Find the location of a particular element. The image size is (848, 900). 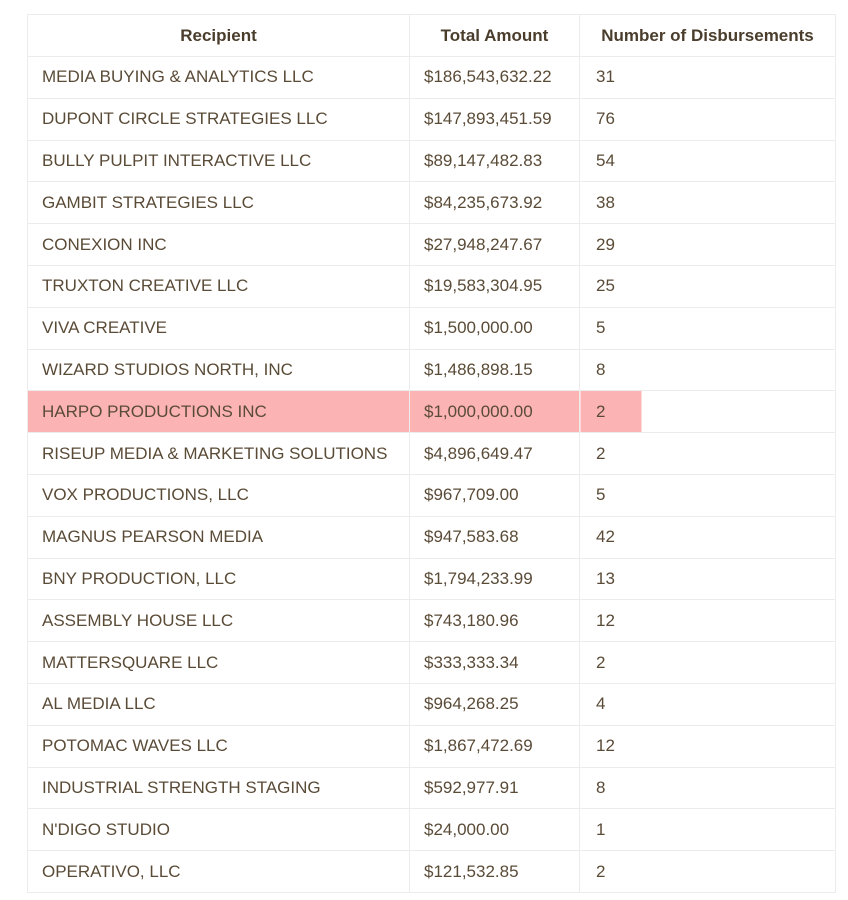

cell-total-amount: $84,235,673.92 is located at coordinates (494, 203).